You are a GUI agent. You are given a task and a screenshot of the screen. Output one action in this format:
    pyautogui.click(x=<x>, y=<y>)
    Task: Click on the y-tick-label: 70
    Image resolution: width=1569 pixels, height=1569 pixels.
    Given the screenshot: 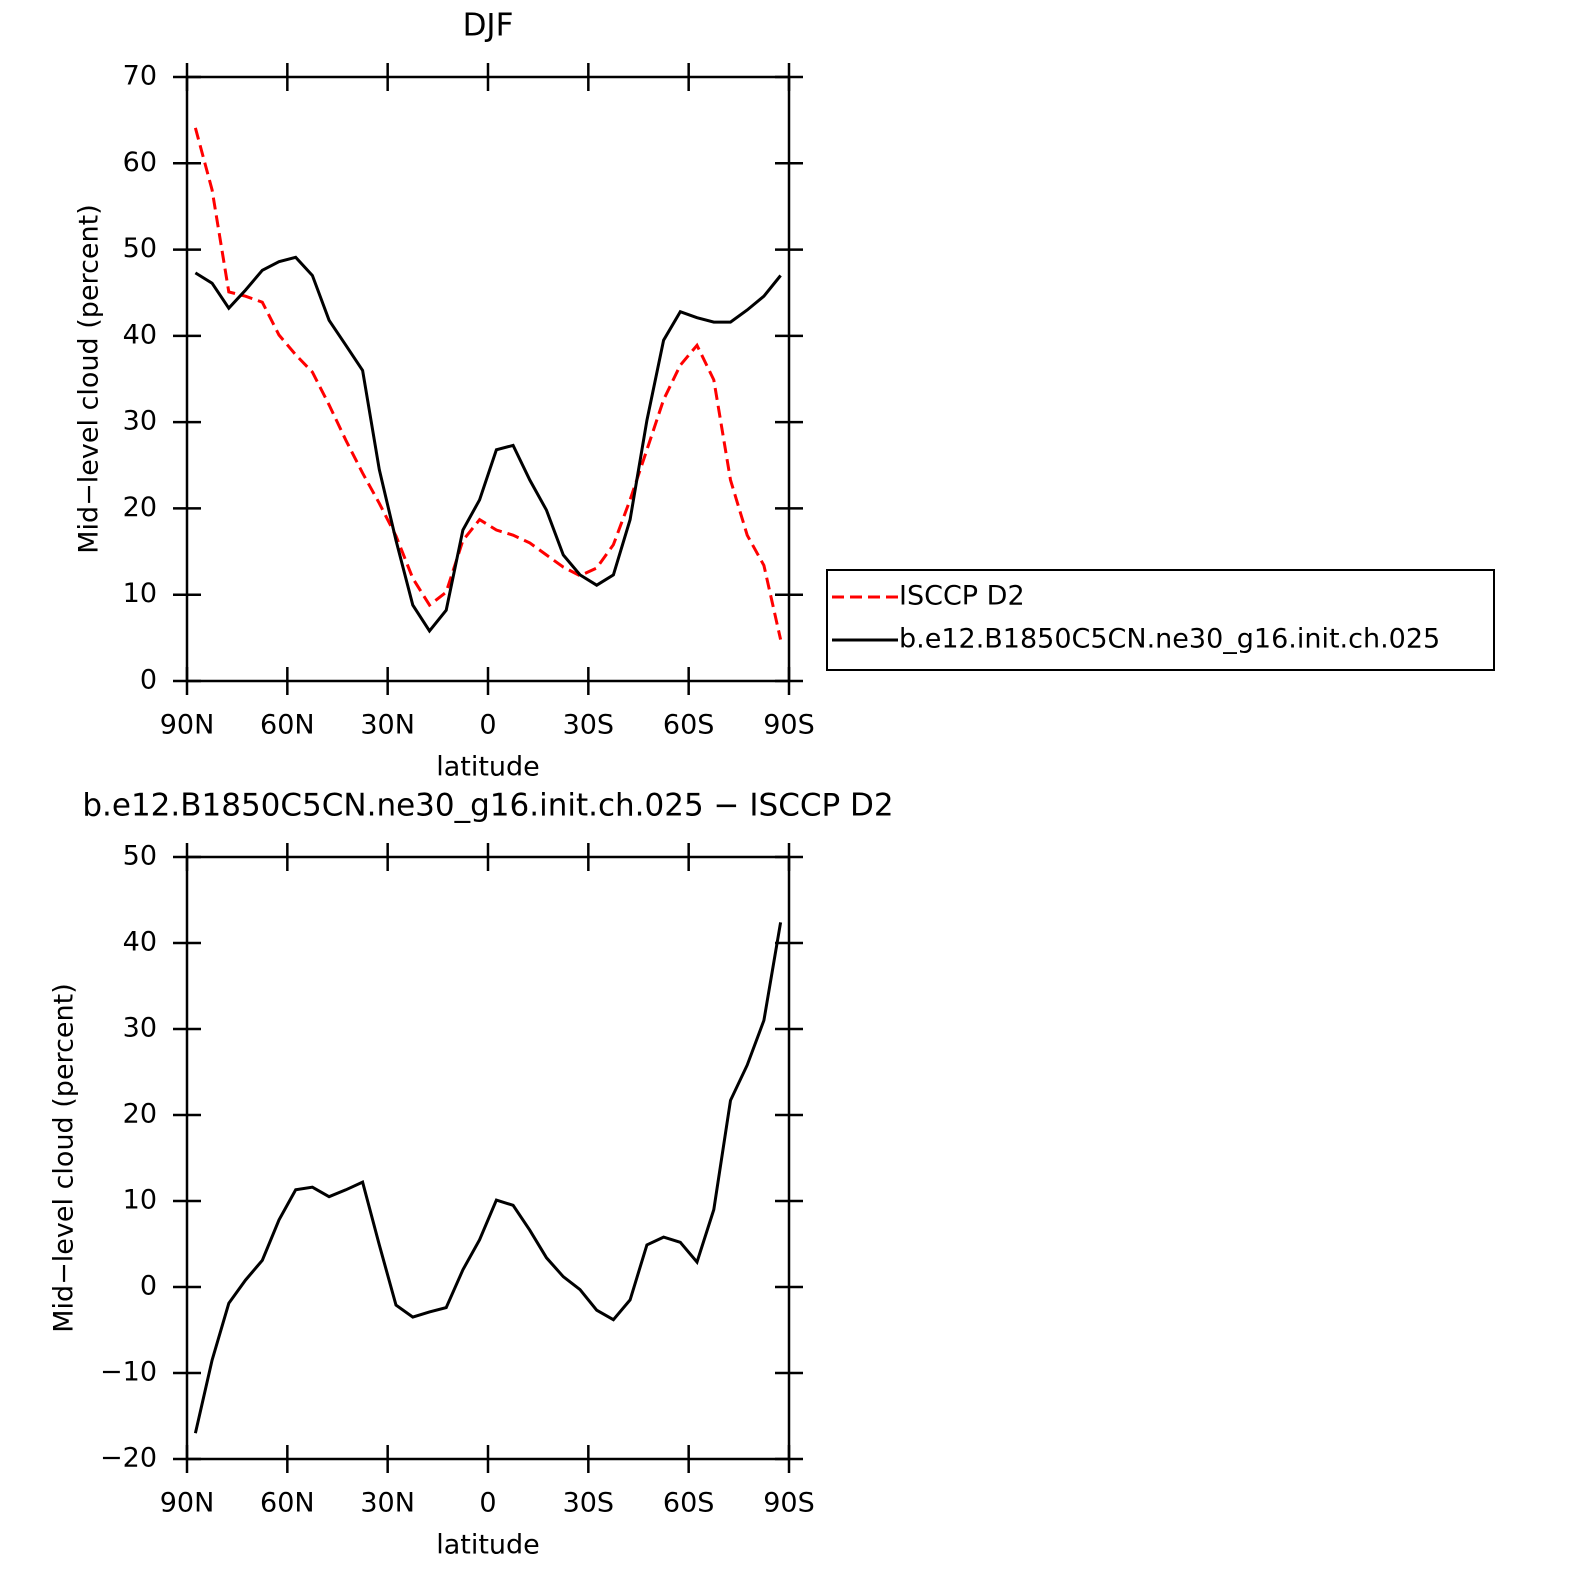 What is the action you would take?
    pyautogui.click(x=140, y=76)
    